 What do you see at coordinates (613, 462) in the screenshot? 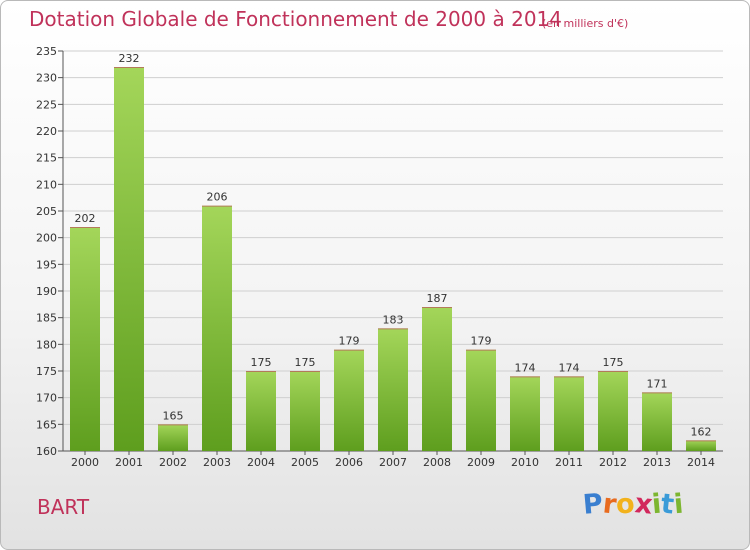
I see `x-tick-label: 2012` at bounding box center [613, 462].